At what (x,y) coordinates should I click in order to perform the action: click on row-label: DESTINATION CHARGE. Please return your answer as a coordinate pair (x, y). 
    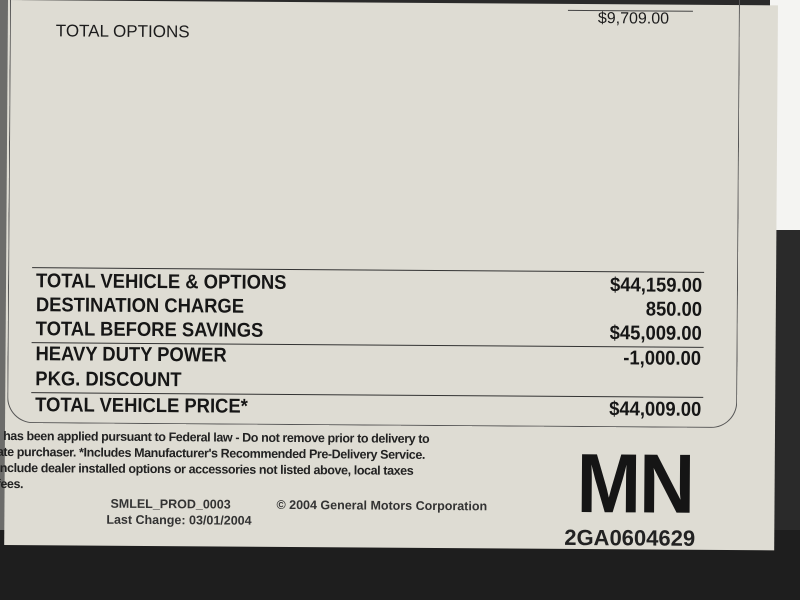
    Looking at the image, I should click on (140, 306).